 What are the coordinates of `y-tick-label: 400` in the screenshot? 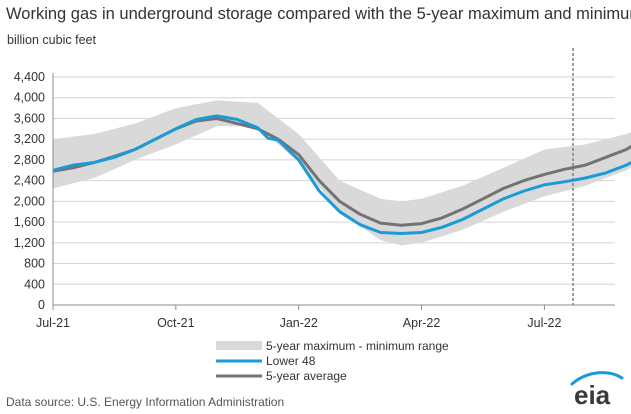 It's located at (34, 284).